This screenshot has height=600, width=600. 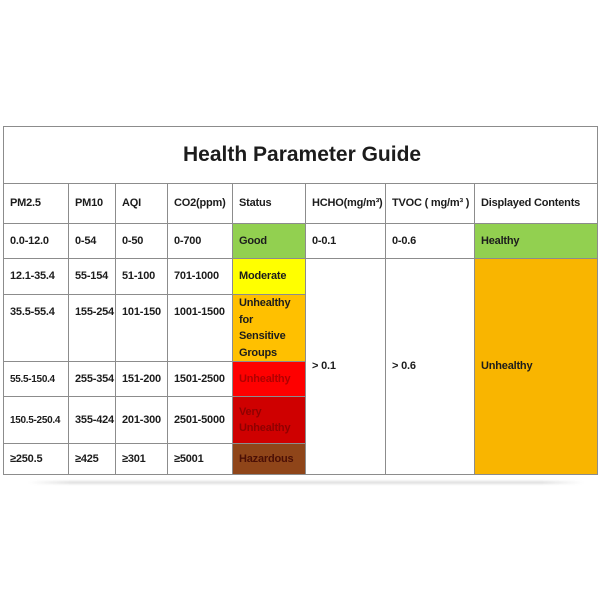 What do you see at coordinates (269, 420) in the screenshot?
I see `status-cell-very-unhealthy: Very Unhealthy` at bounding box center [269, 420].